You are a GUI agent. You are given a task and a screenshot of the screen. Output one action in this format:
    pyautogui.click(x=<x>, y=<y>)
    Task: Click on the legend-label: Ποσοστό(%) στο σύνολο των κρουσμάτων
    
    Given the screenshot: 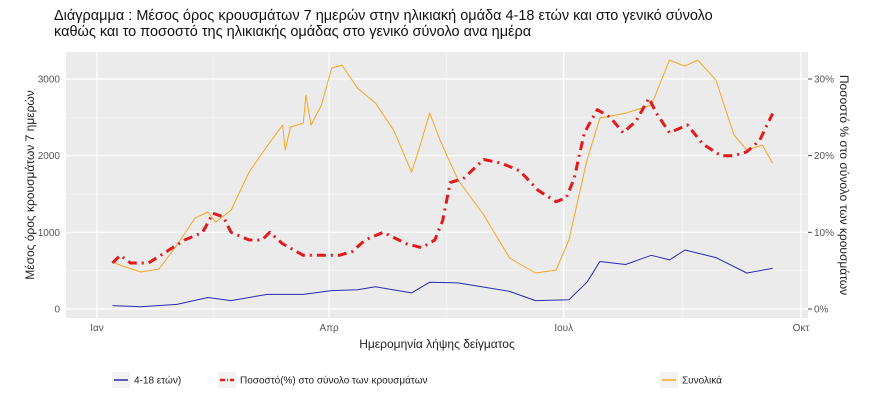 What is the action you would take?
    pyautogui.click(x=334, y=381)
    